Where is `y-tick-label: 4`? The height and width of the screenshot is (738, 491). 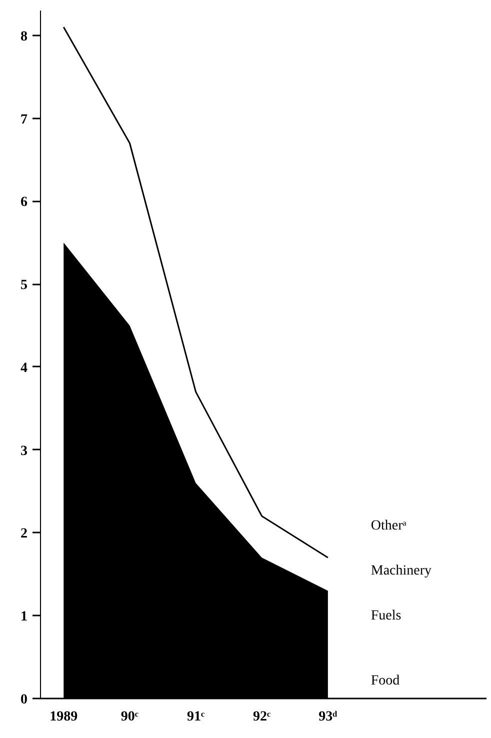
y-tick-label: 4 is located at coordinates (24, 368).